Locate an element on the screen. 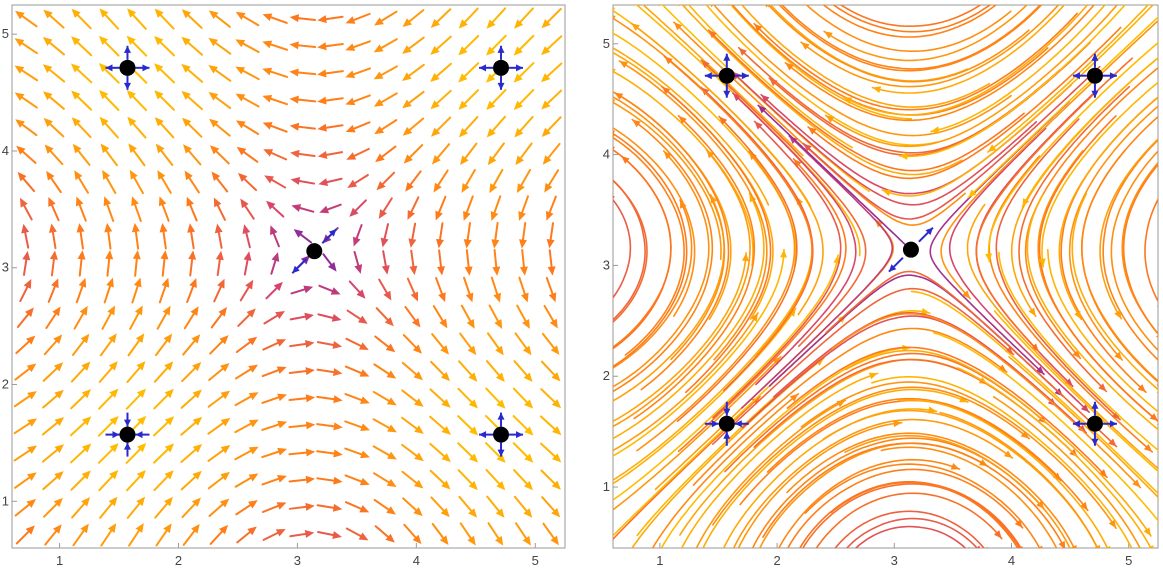 This screenshot has height=571, width=1163. x-tick-label: 4 is located at coordinates (416, 560).